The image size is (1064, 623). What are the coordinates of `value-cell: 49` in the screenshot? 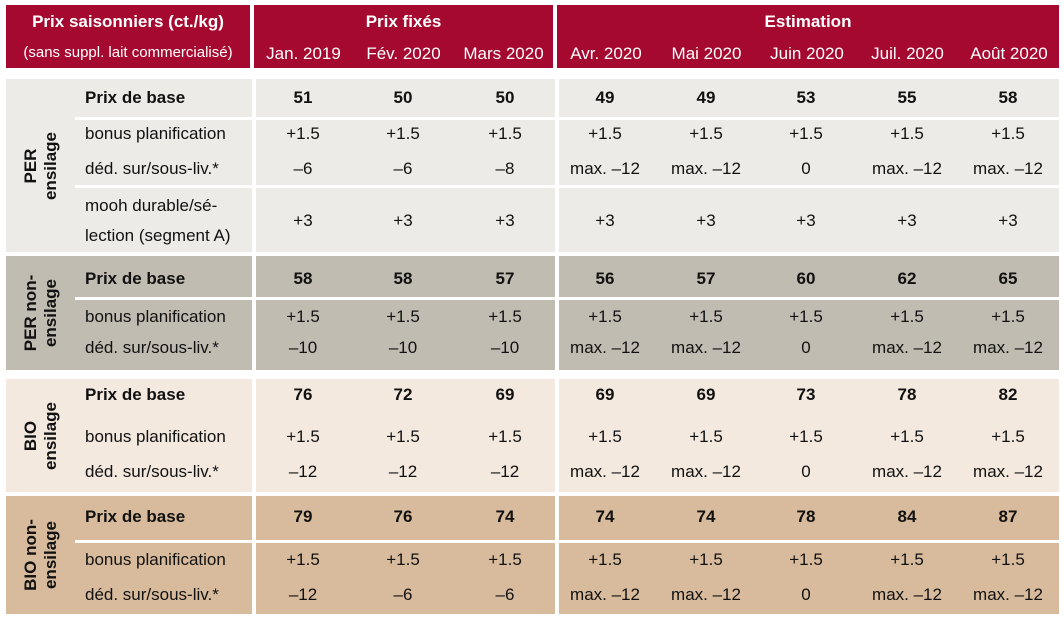 It's located at (706, 97).